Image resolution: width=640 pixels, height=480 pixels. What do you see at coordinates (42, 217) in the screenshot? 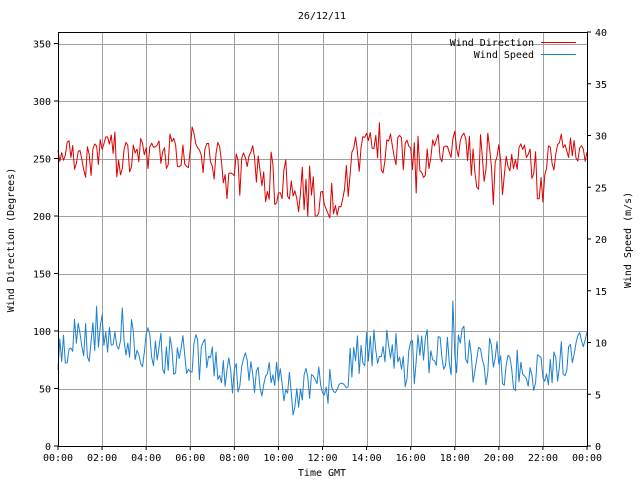
I see `left-tick-label: 200` at bounding box center [42, 217].